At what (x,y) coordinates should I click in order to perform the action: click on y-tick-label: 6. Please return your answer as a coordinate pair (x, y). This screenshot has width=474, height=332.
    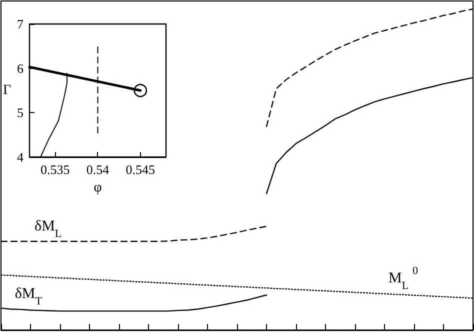
    Looking at the image, I should click on (20, 68).